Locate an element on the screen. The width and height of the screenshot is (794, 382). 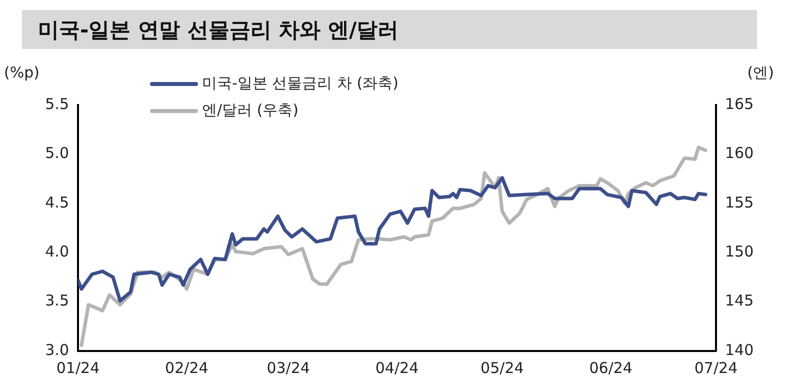
y2-axis-title: (엔) is located at coordinates (760, 72).